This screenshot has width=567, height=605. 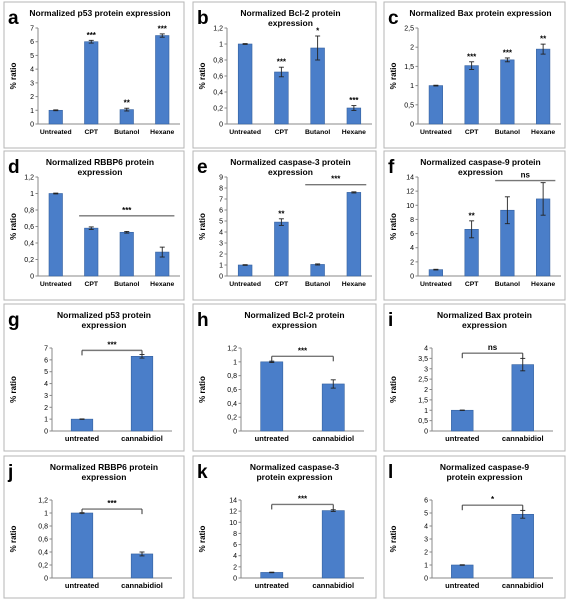 What do you see at coordinates (507, 284) in the screenshot?
I see `x-tick-label: Butanol` at bounding box center [507, 284].